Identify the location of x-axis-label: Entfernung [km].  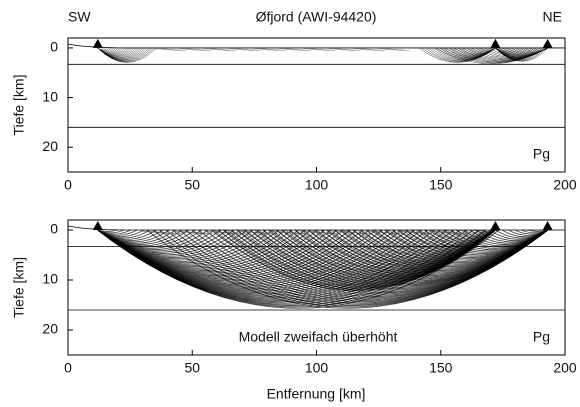
(316, 394).